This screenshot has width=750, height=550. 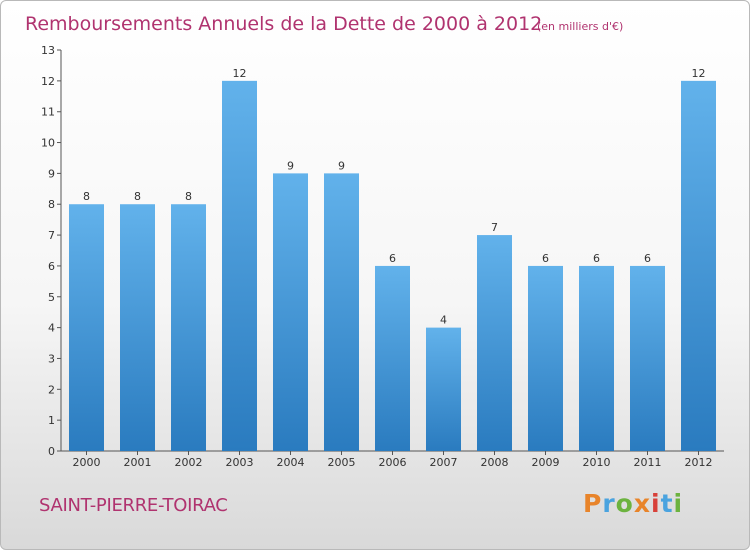 What do you see at coordinates (51, 451) in the screenshot?
I see `y-tick-label: 0` at bounding box center [51, 451].